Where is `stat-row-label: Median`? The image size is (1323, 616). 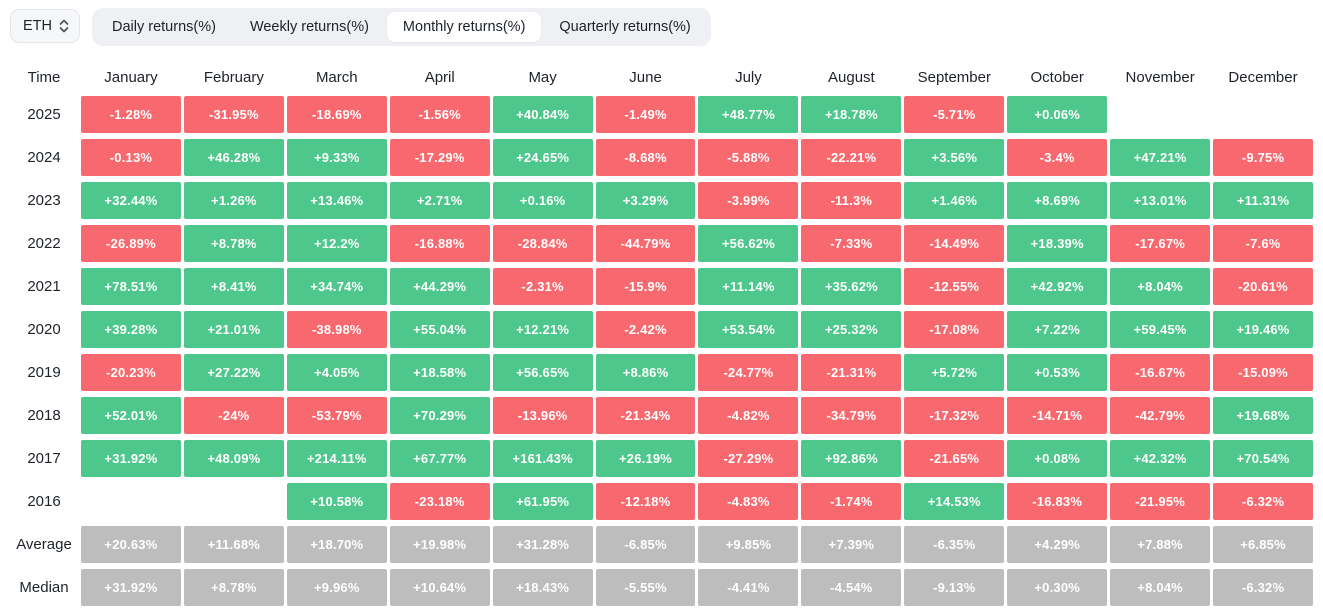 stat-row-label: Median is located at coordinates (44, 587).